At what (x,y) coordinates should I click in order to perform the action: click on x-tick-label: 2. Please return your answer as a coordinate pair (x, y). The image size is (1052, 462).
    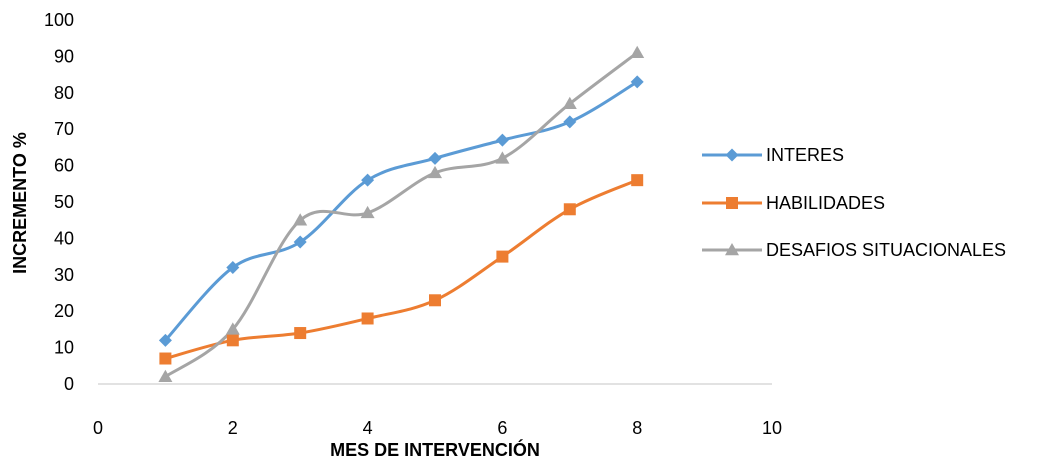
    Looking at the image, I should click on (233, 428).